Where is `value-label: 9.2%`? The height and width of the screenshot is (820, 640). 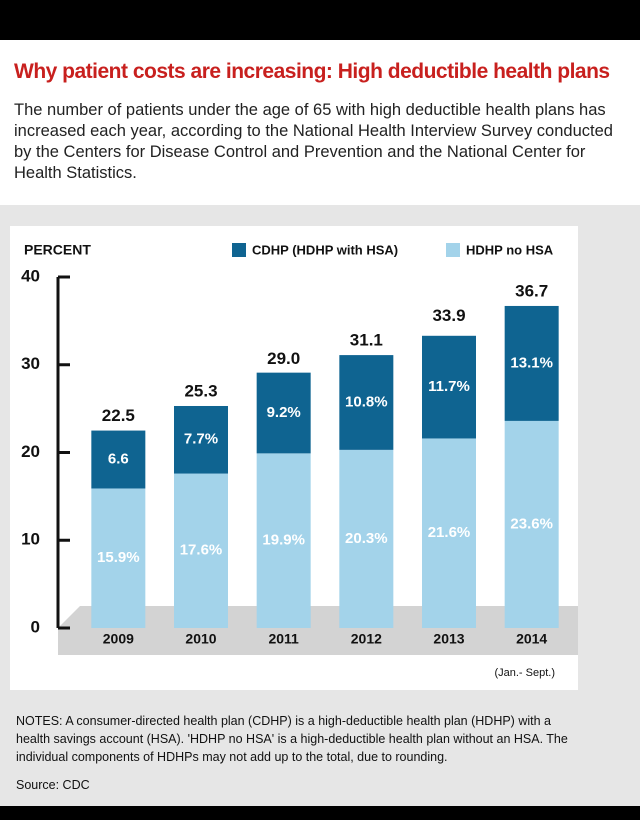
value-label: 9.2% is located at coordinates (284, 412).